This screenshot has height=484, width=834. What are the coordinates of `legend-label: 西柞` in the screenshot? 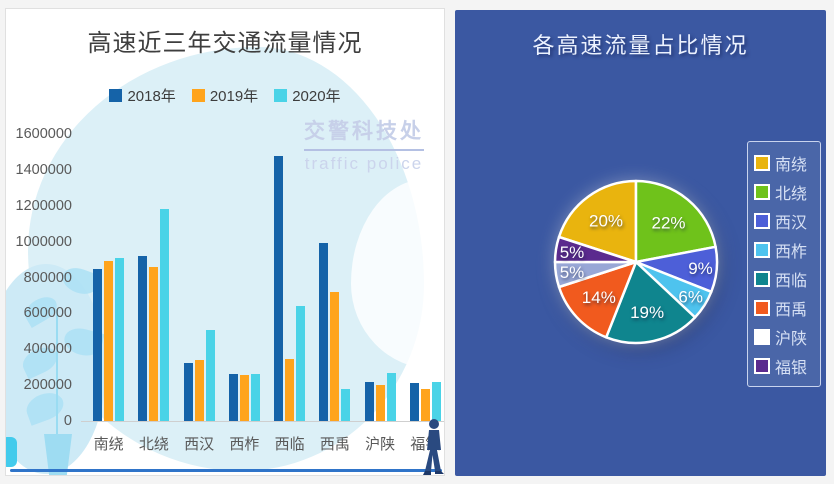 It's located at (791, 252).